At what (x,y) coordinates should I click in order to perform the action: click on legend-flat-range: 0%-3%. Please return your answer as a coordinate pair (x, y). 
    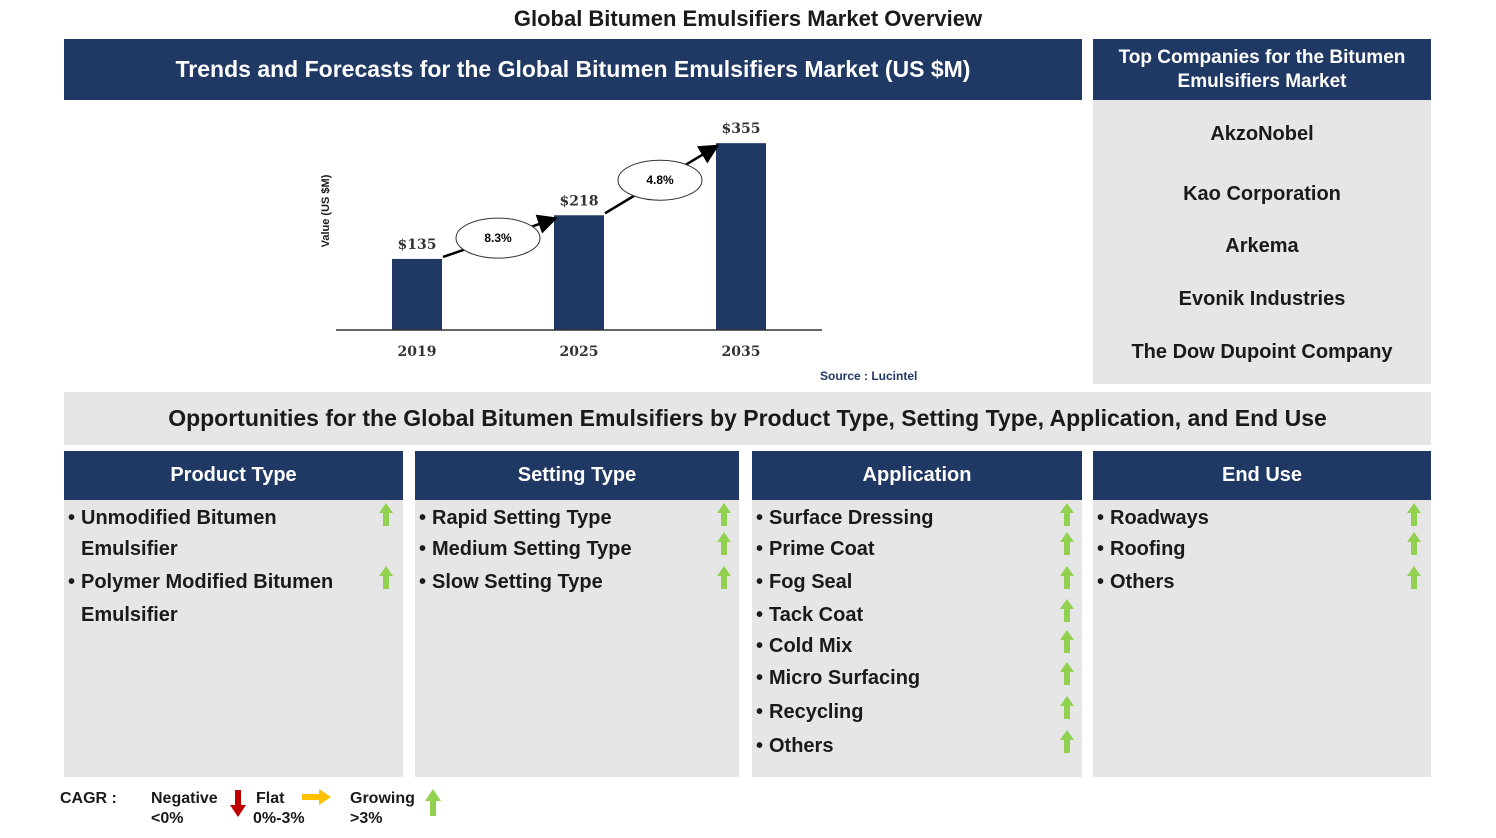
    Looking at the image, I should click on (279, 818).